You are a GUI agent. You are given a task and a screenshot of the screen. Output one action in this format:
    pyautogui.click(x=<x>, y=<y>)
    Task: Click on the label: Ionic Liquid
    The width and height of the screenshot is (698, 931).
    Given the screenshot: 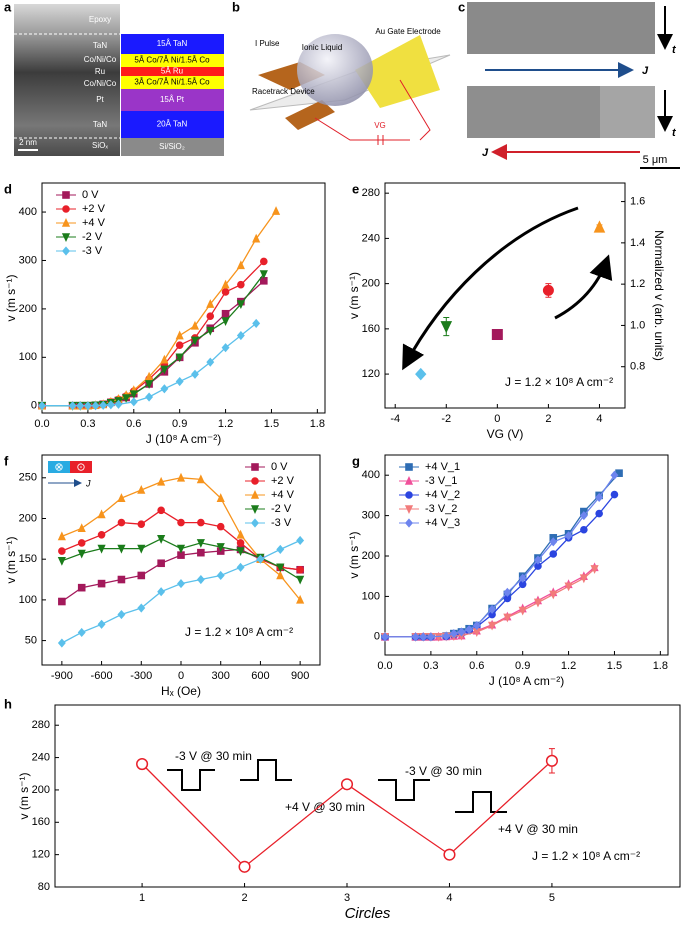 What is the action you would take?
    pyautogui.click(x=322, y=47)
    